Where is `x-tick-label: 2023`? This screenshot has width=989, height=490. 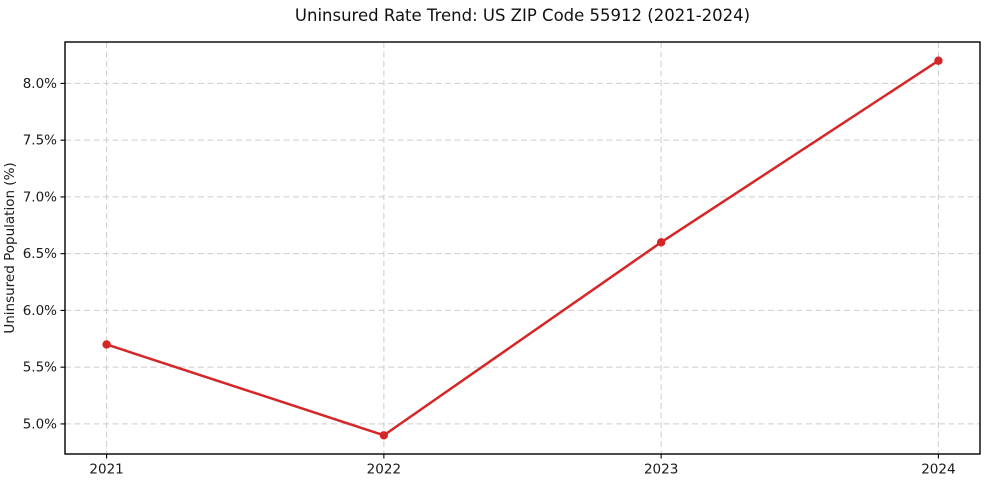
x-tick-label: 2023 is located at coordinates (661, 470).